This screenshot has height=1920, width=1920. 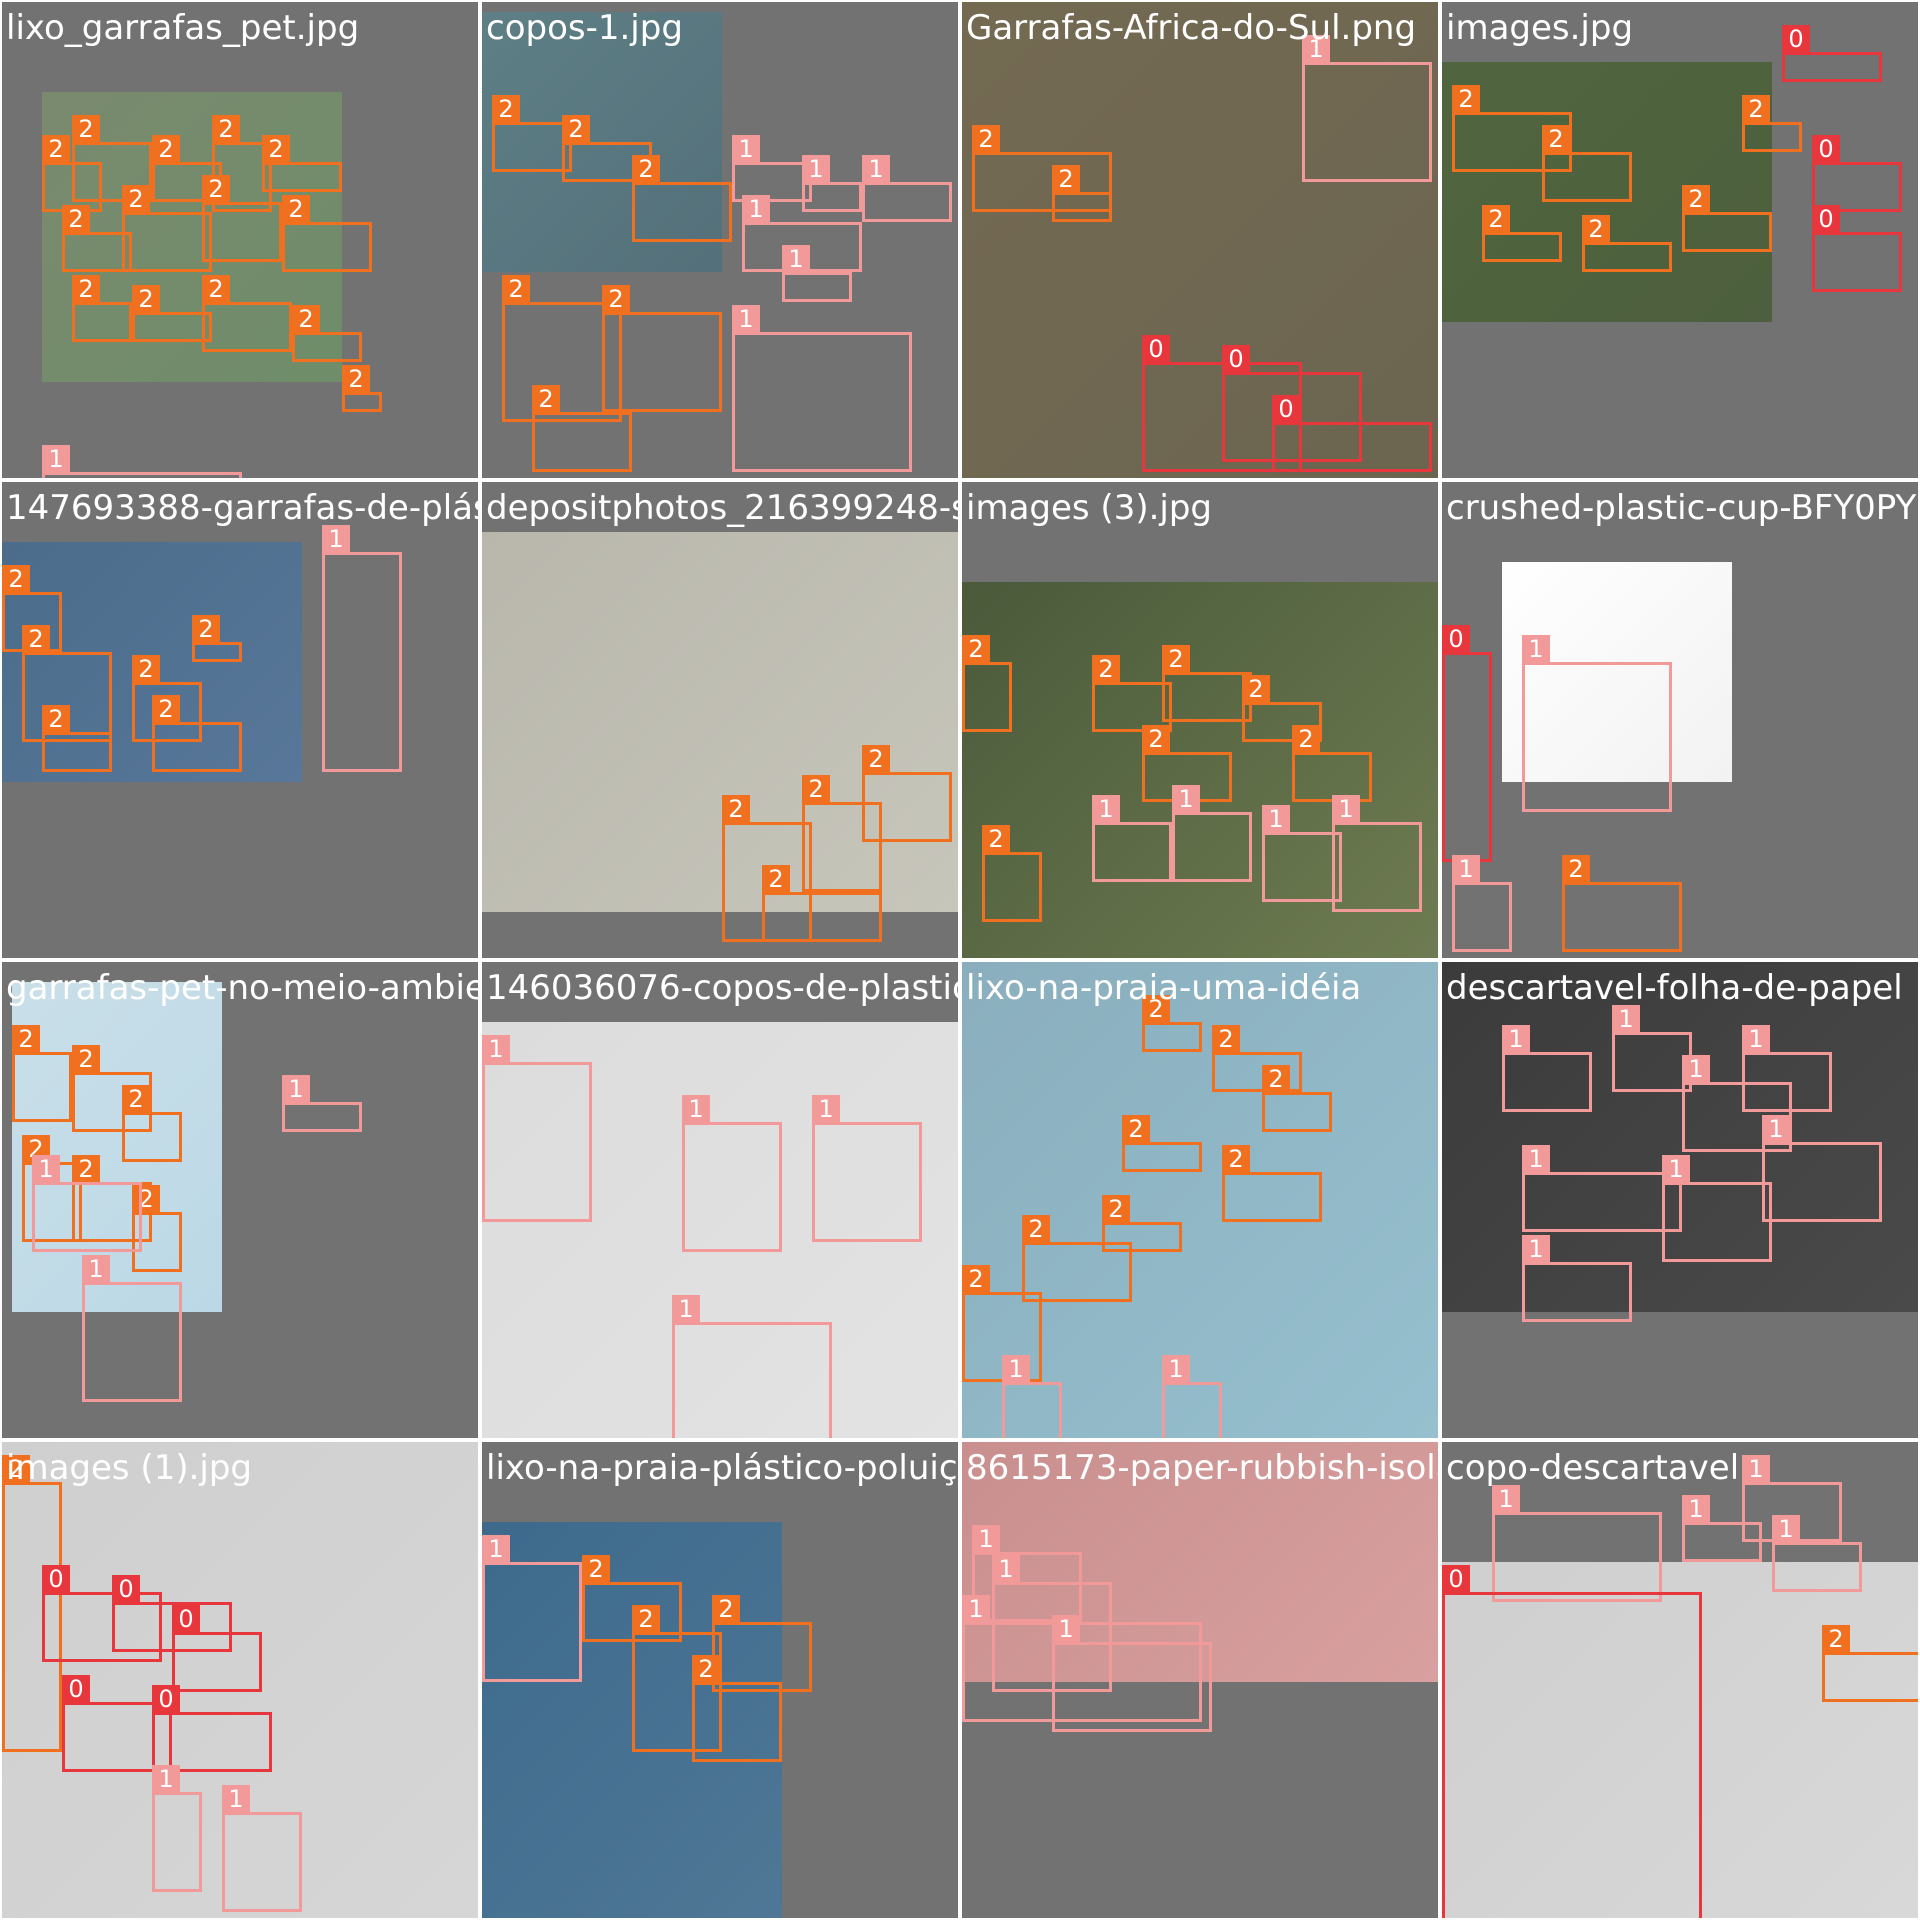 What do you see at coordinates (1593, 1468) in the screenshot?
I see `tile-filename: copo-descartavel` at bounding box center [1593, 1468].